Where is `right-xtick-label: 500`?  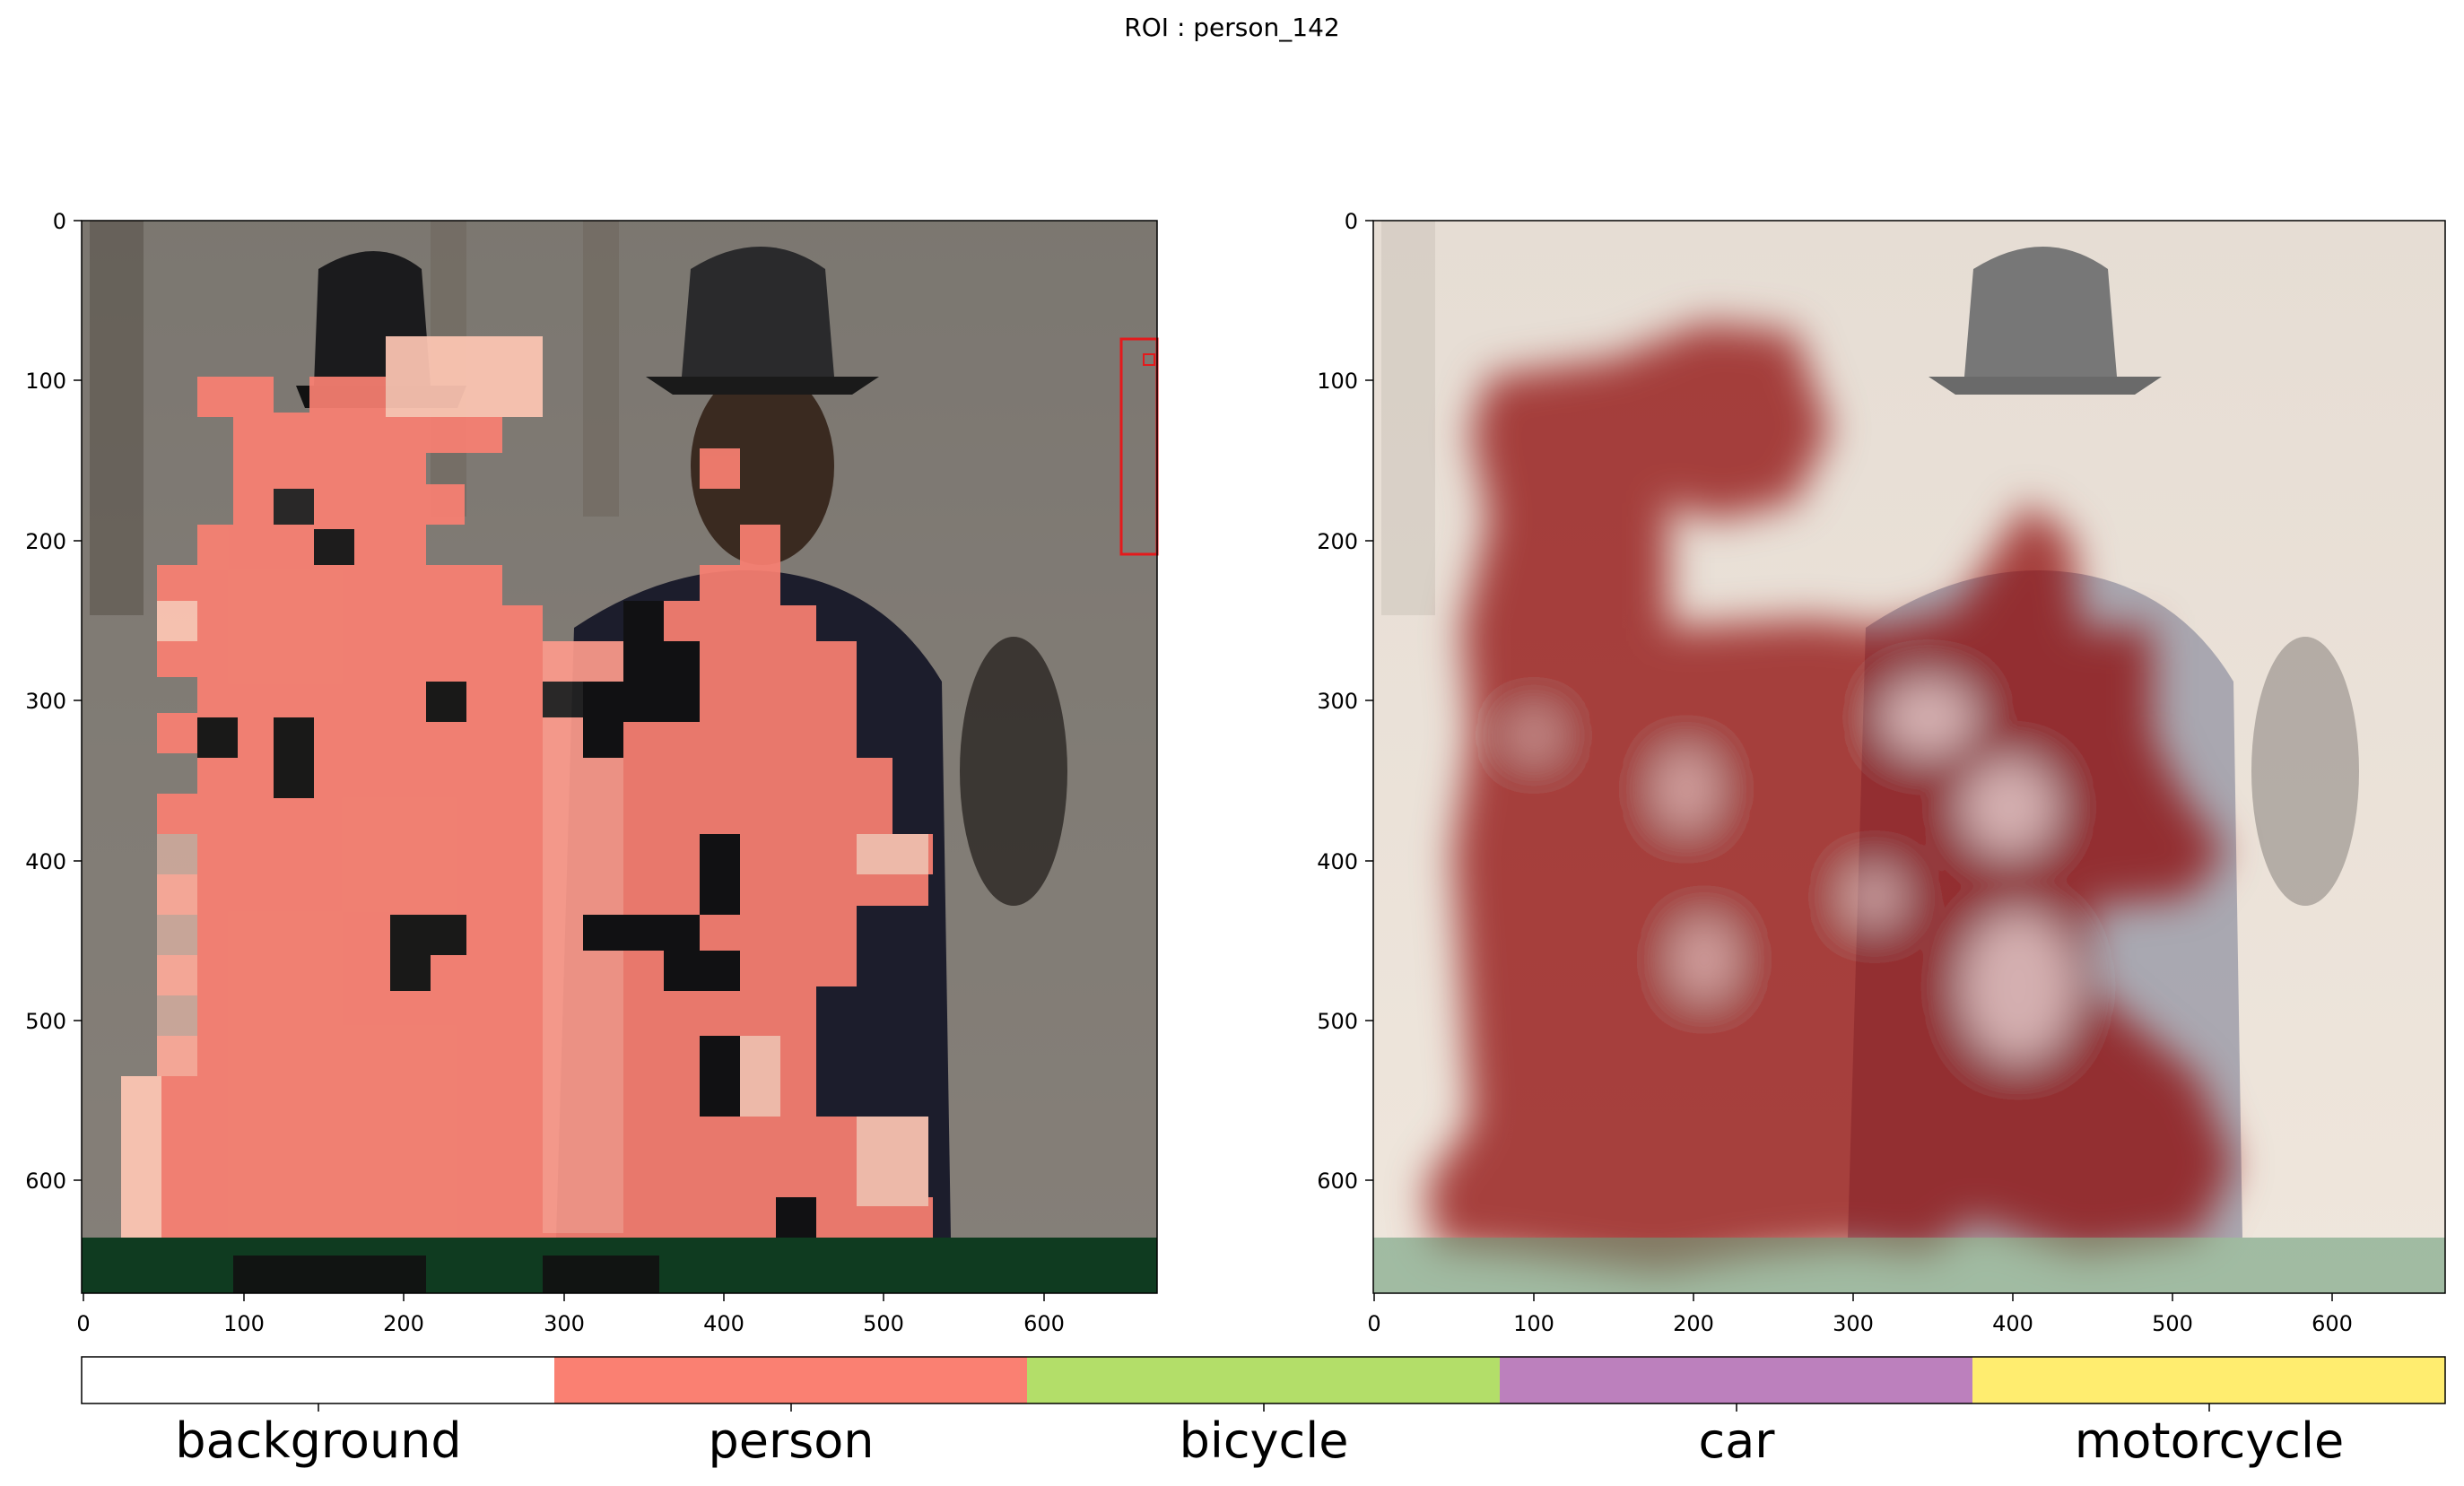
right-xtick-label: 500 is located at coordinates (2172, 1323).